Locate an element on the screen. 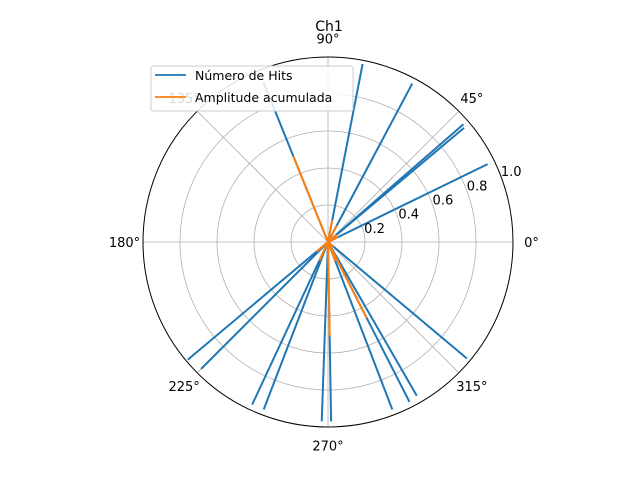 This screenshot has height=480, width=640. angle-tick-label: 180° is located at coordinates (124, 243).